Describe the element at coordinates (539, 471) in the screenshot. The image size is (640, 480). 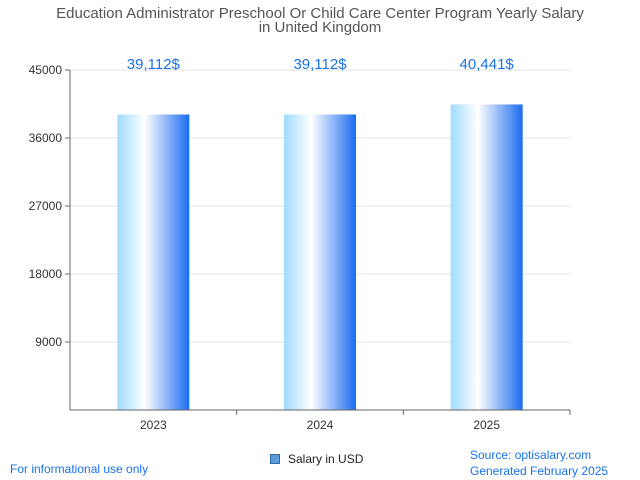
I see `generated-date: Generated February 2025` at that location.